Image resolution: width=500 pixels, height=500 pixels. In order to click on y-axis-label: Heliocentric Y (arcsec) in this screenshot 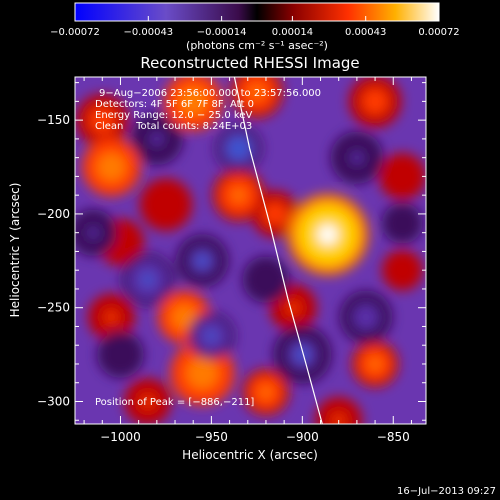, I will do `click(15, 250)`.